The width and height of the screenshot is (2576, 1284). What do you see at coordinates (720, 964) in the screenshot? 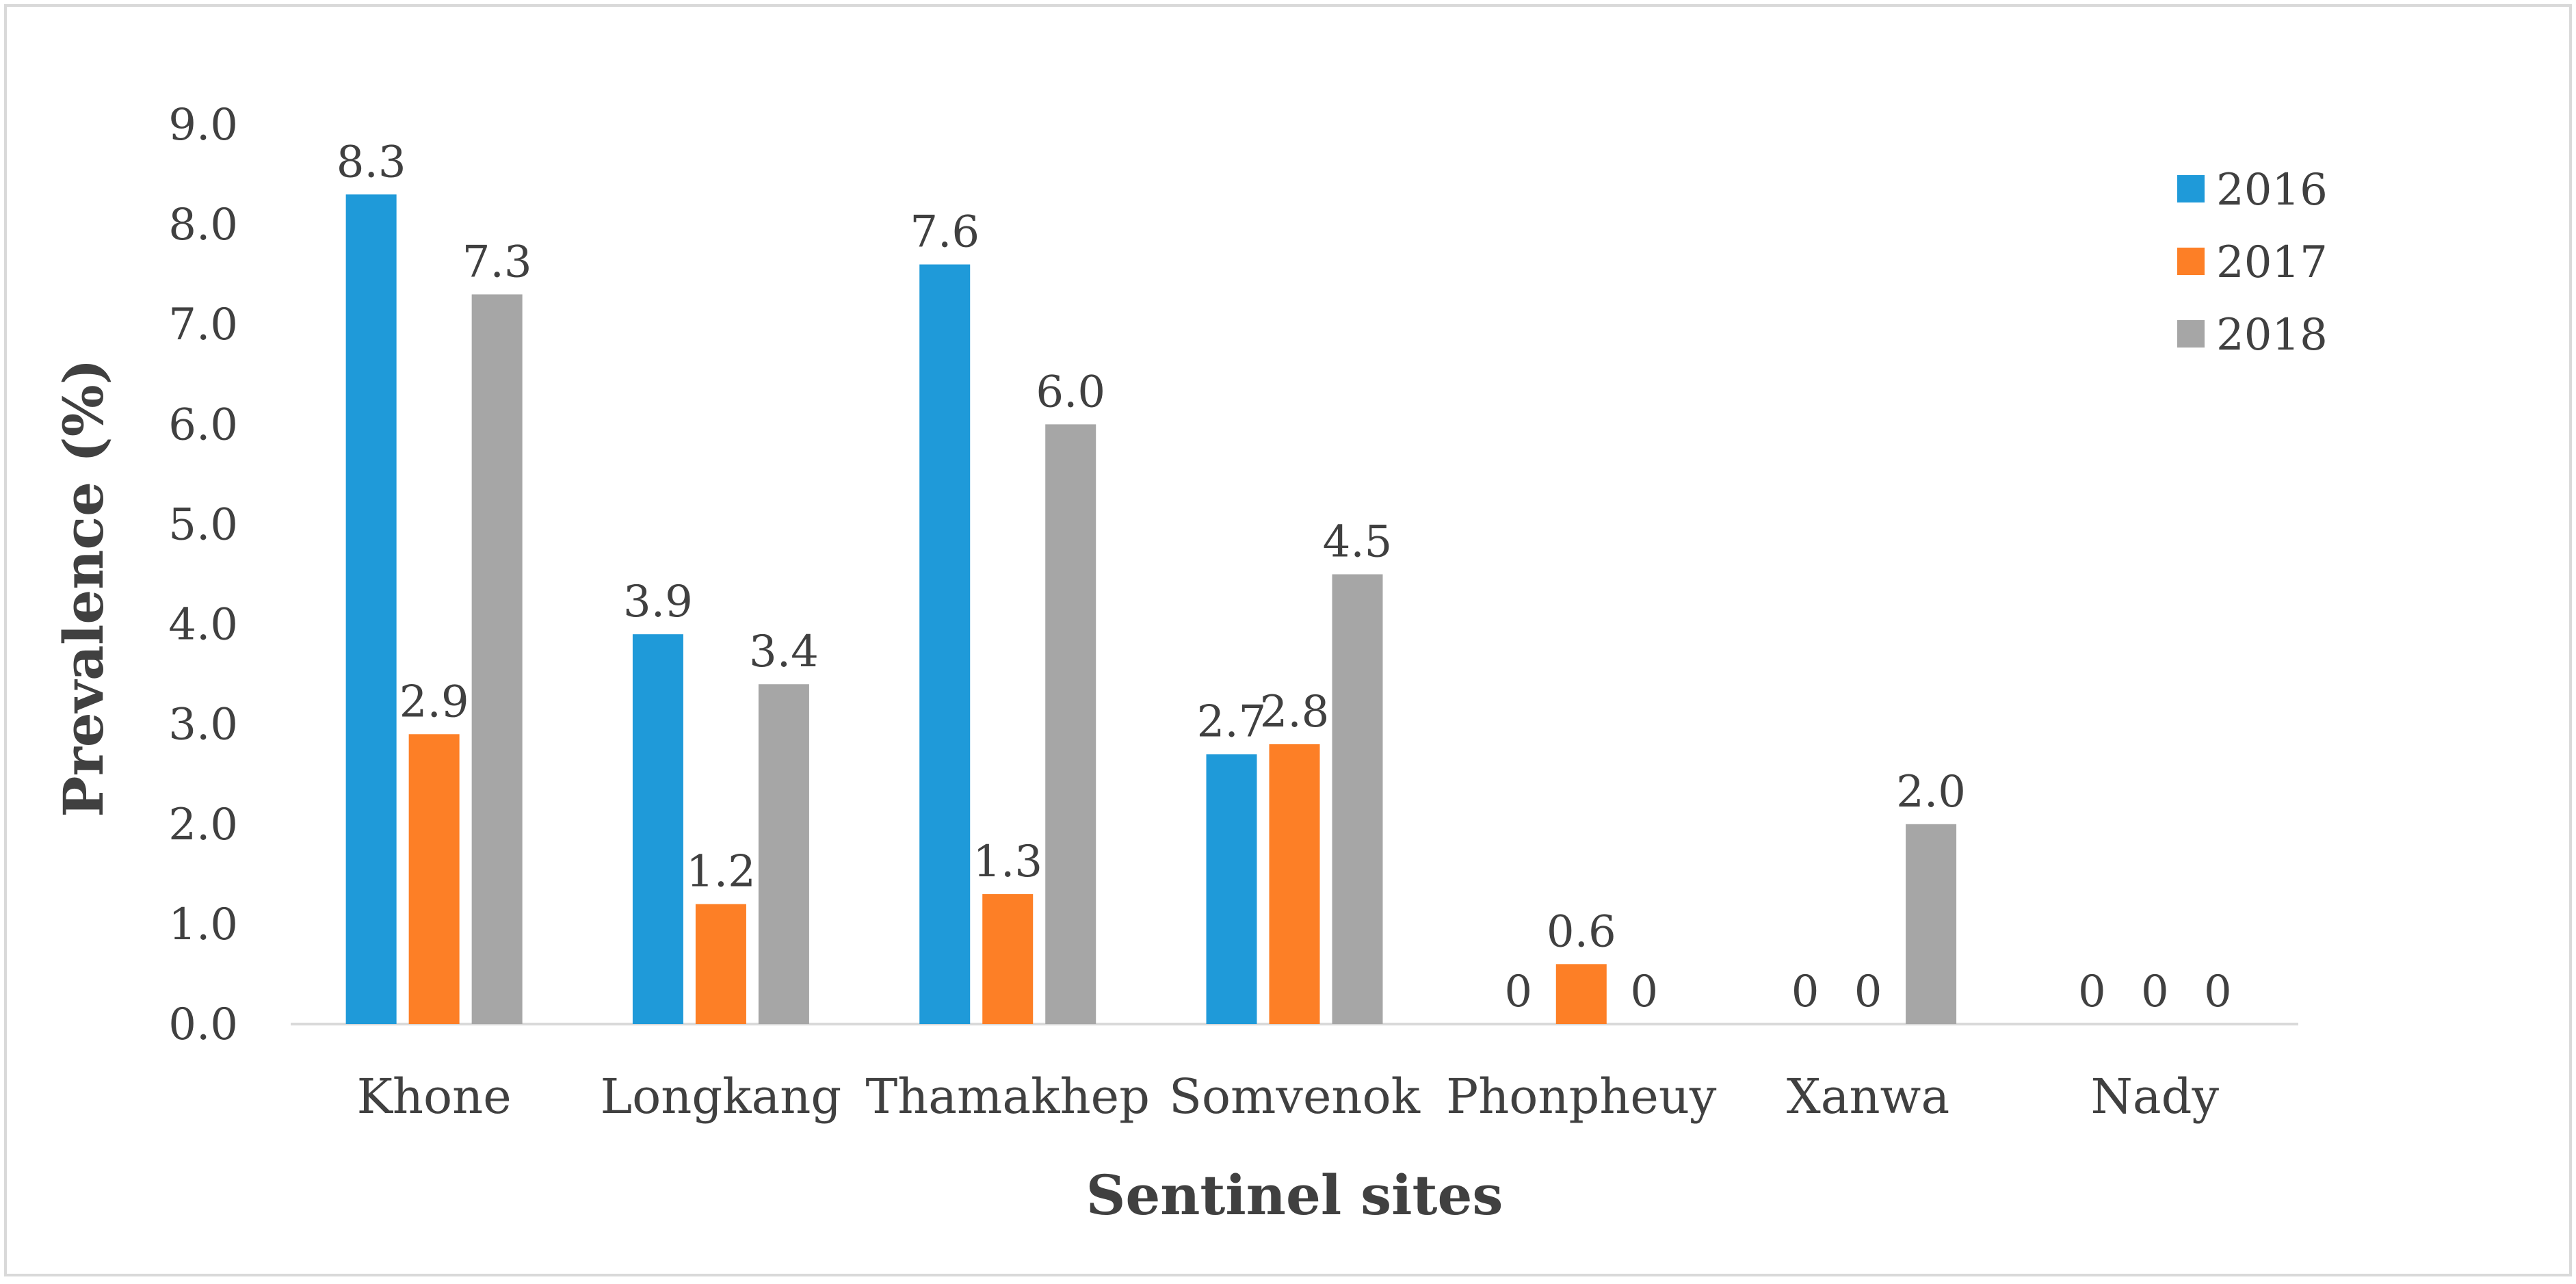
I see `bar-2017-longkang` at bounding box center [720, 964].